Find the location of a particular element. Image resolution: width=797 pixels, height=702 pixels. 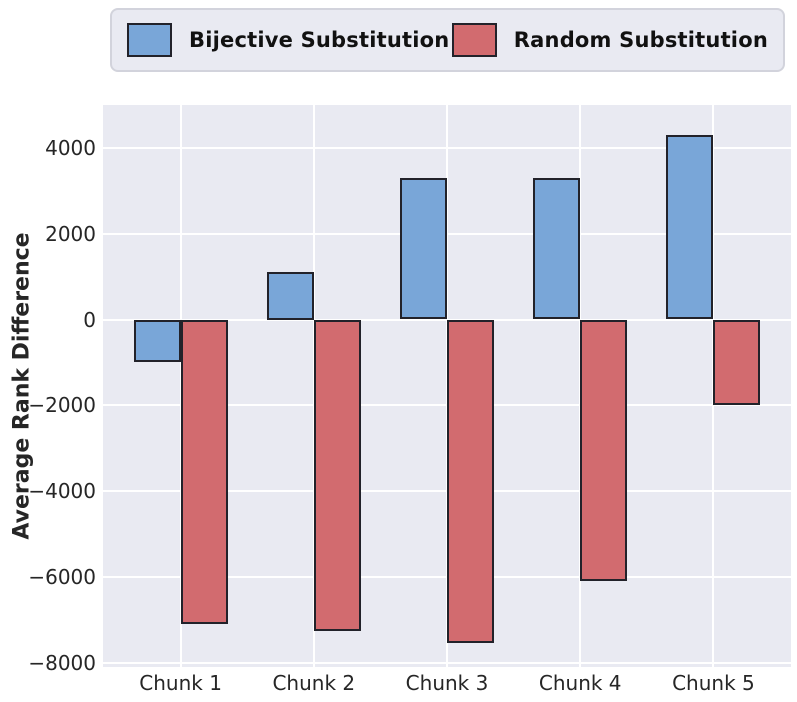

y-tick-label: 2000 is located at coordinates (70, 233).